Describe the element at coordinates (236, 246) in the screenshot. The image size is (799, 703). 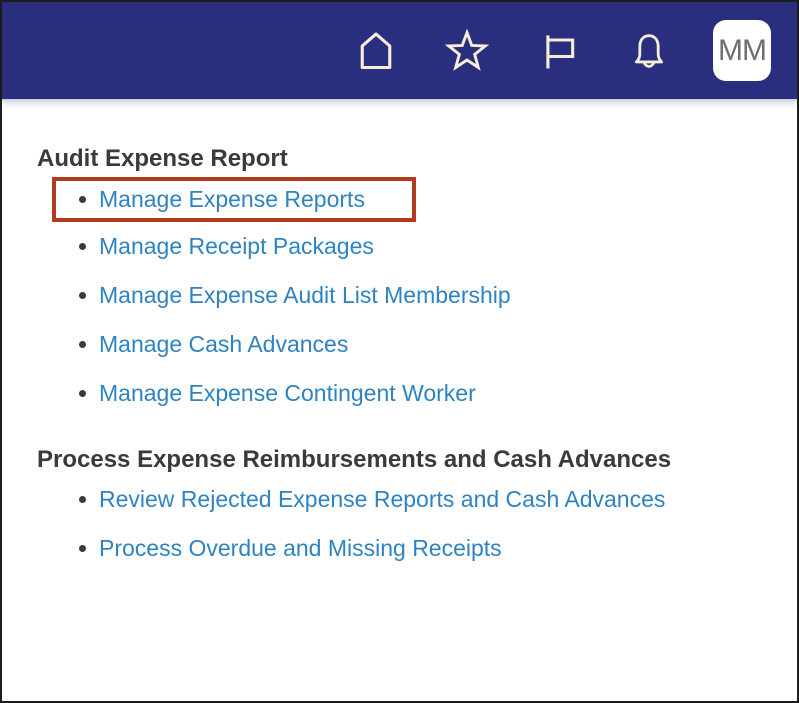
I see `link-manage-receipt-packages: Manage Receipt Packages` at that location.